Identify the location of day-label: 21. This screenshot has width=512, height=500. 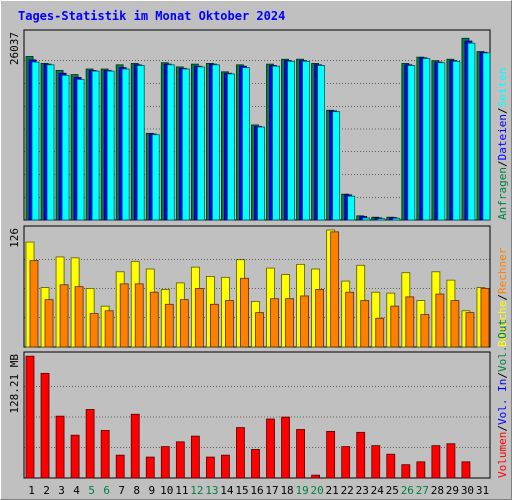
(332, 490).